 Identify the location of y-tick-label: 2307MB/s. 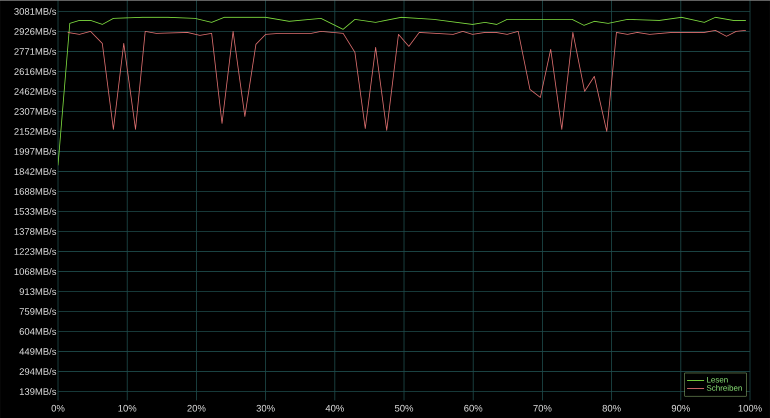
(35, 111).